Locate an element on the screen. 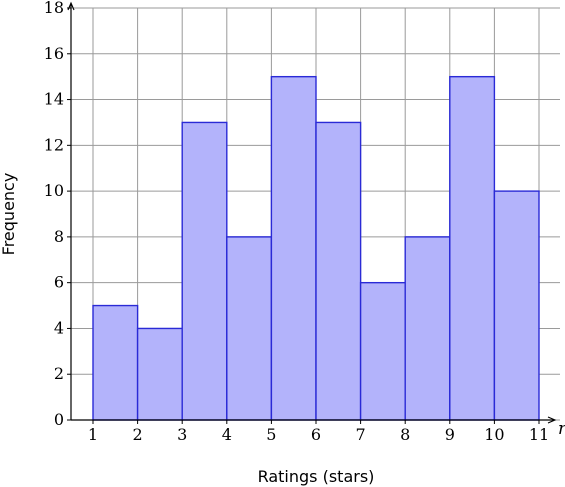 The image size is (565, 487). y-tick-label: 12 is located at coordinates (54, 144).